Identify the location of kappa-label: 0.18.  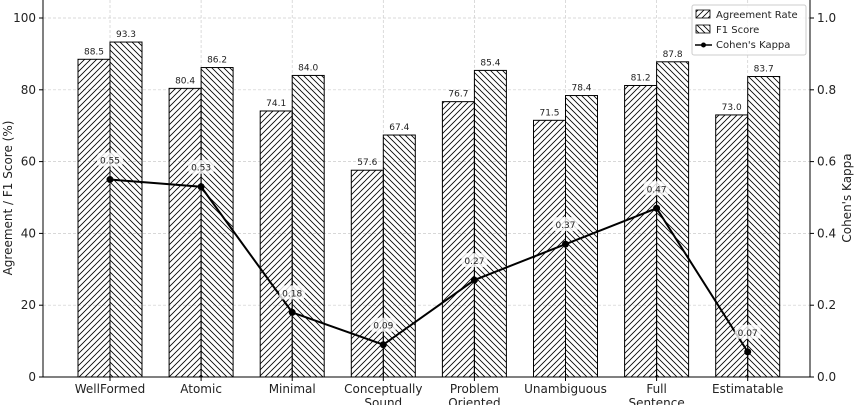
(292, 294).